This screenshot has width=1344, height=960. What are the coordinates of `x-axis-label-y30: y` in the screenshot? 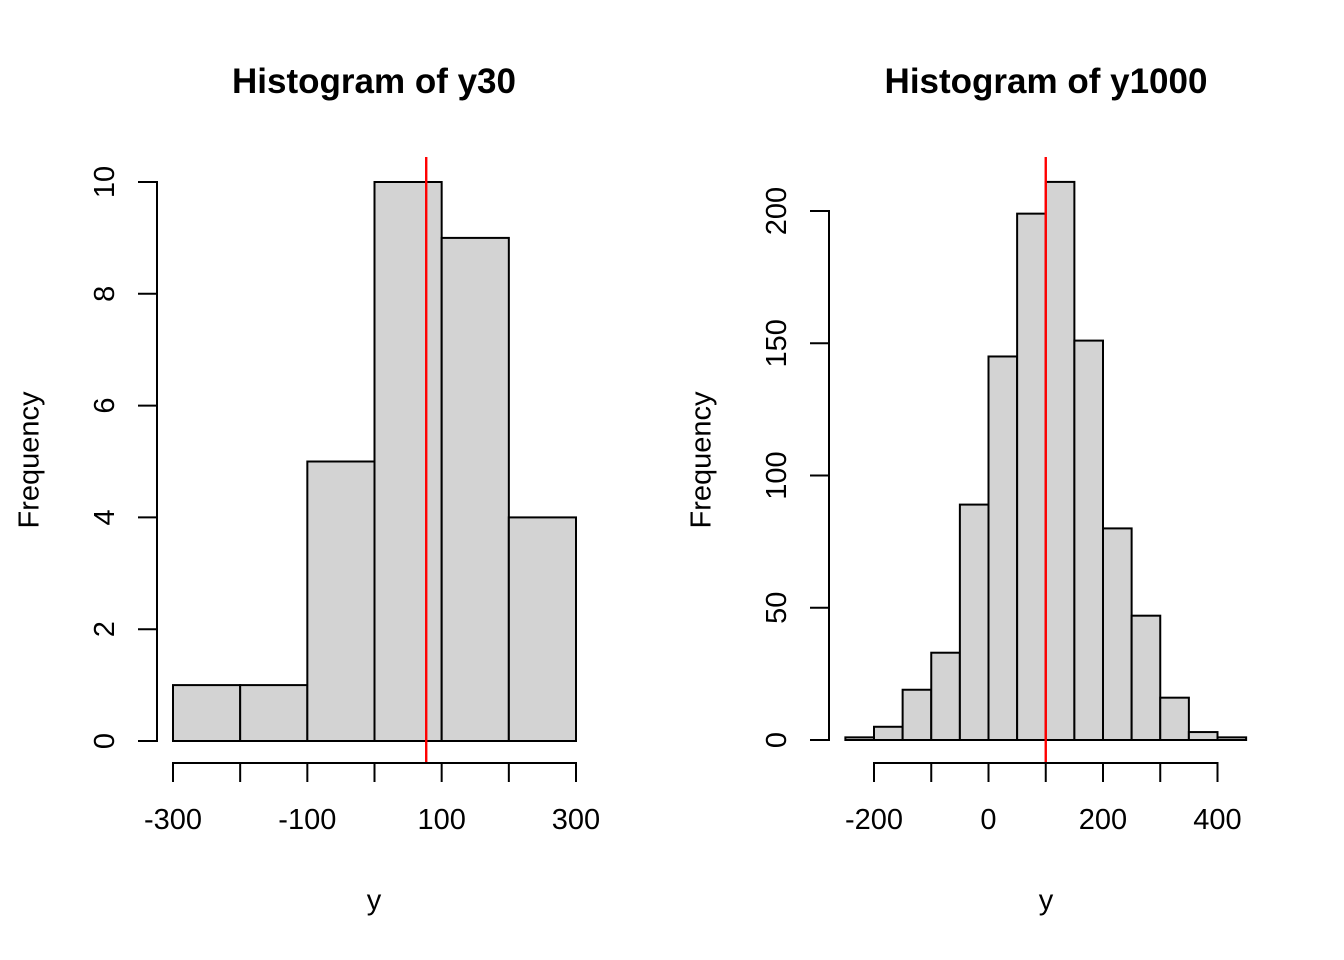 It's located at (374, 900).